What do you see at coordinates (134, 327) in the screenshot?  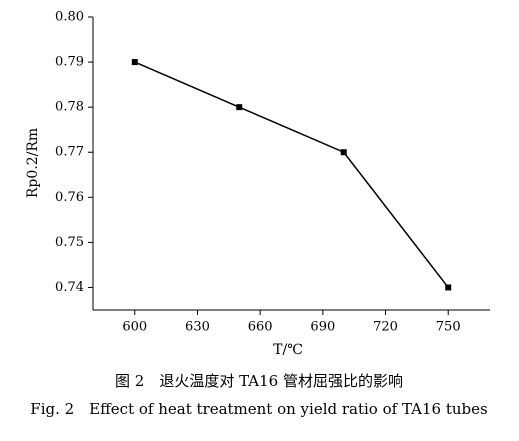 I see `x-tick-label: 600` at bounding box center [134, 327].